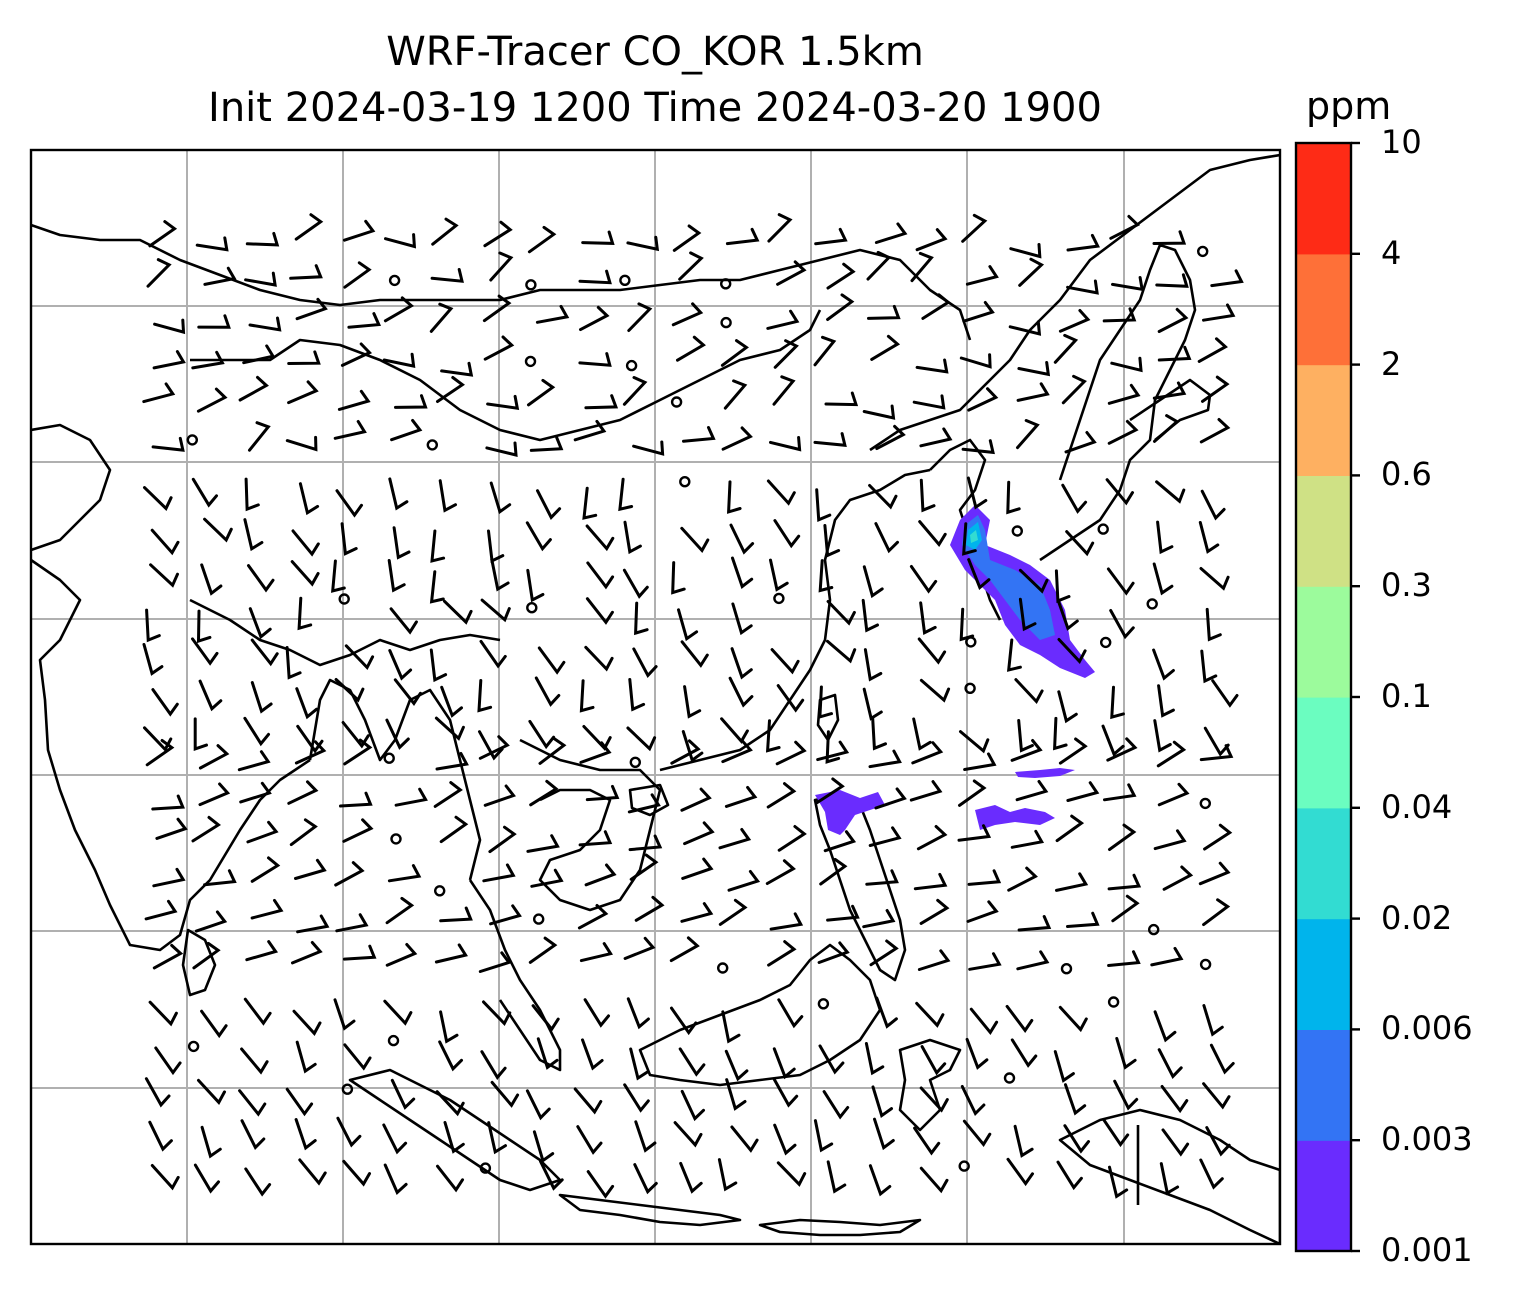 This screenshot has width=1528, height=1306. Describe the element at coordinates (760, 1015) in the screenshot. I see `coastline-borneo` at that location.